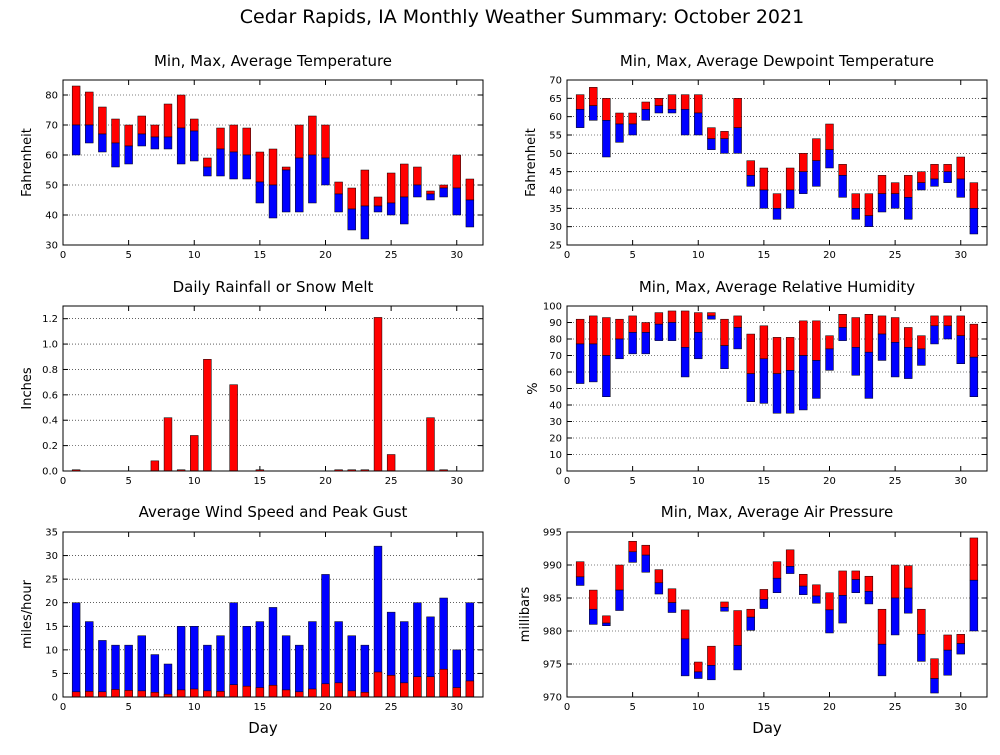  I want to click on xtick-label-wind: 30, so click(456, 707).